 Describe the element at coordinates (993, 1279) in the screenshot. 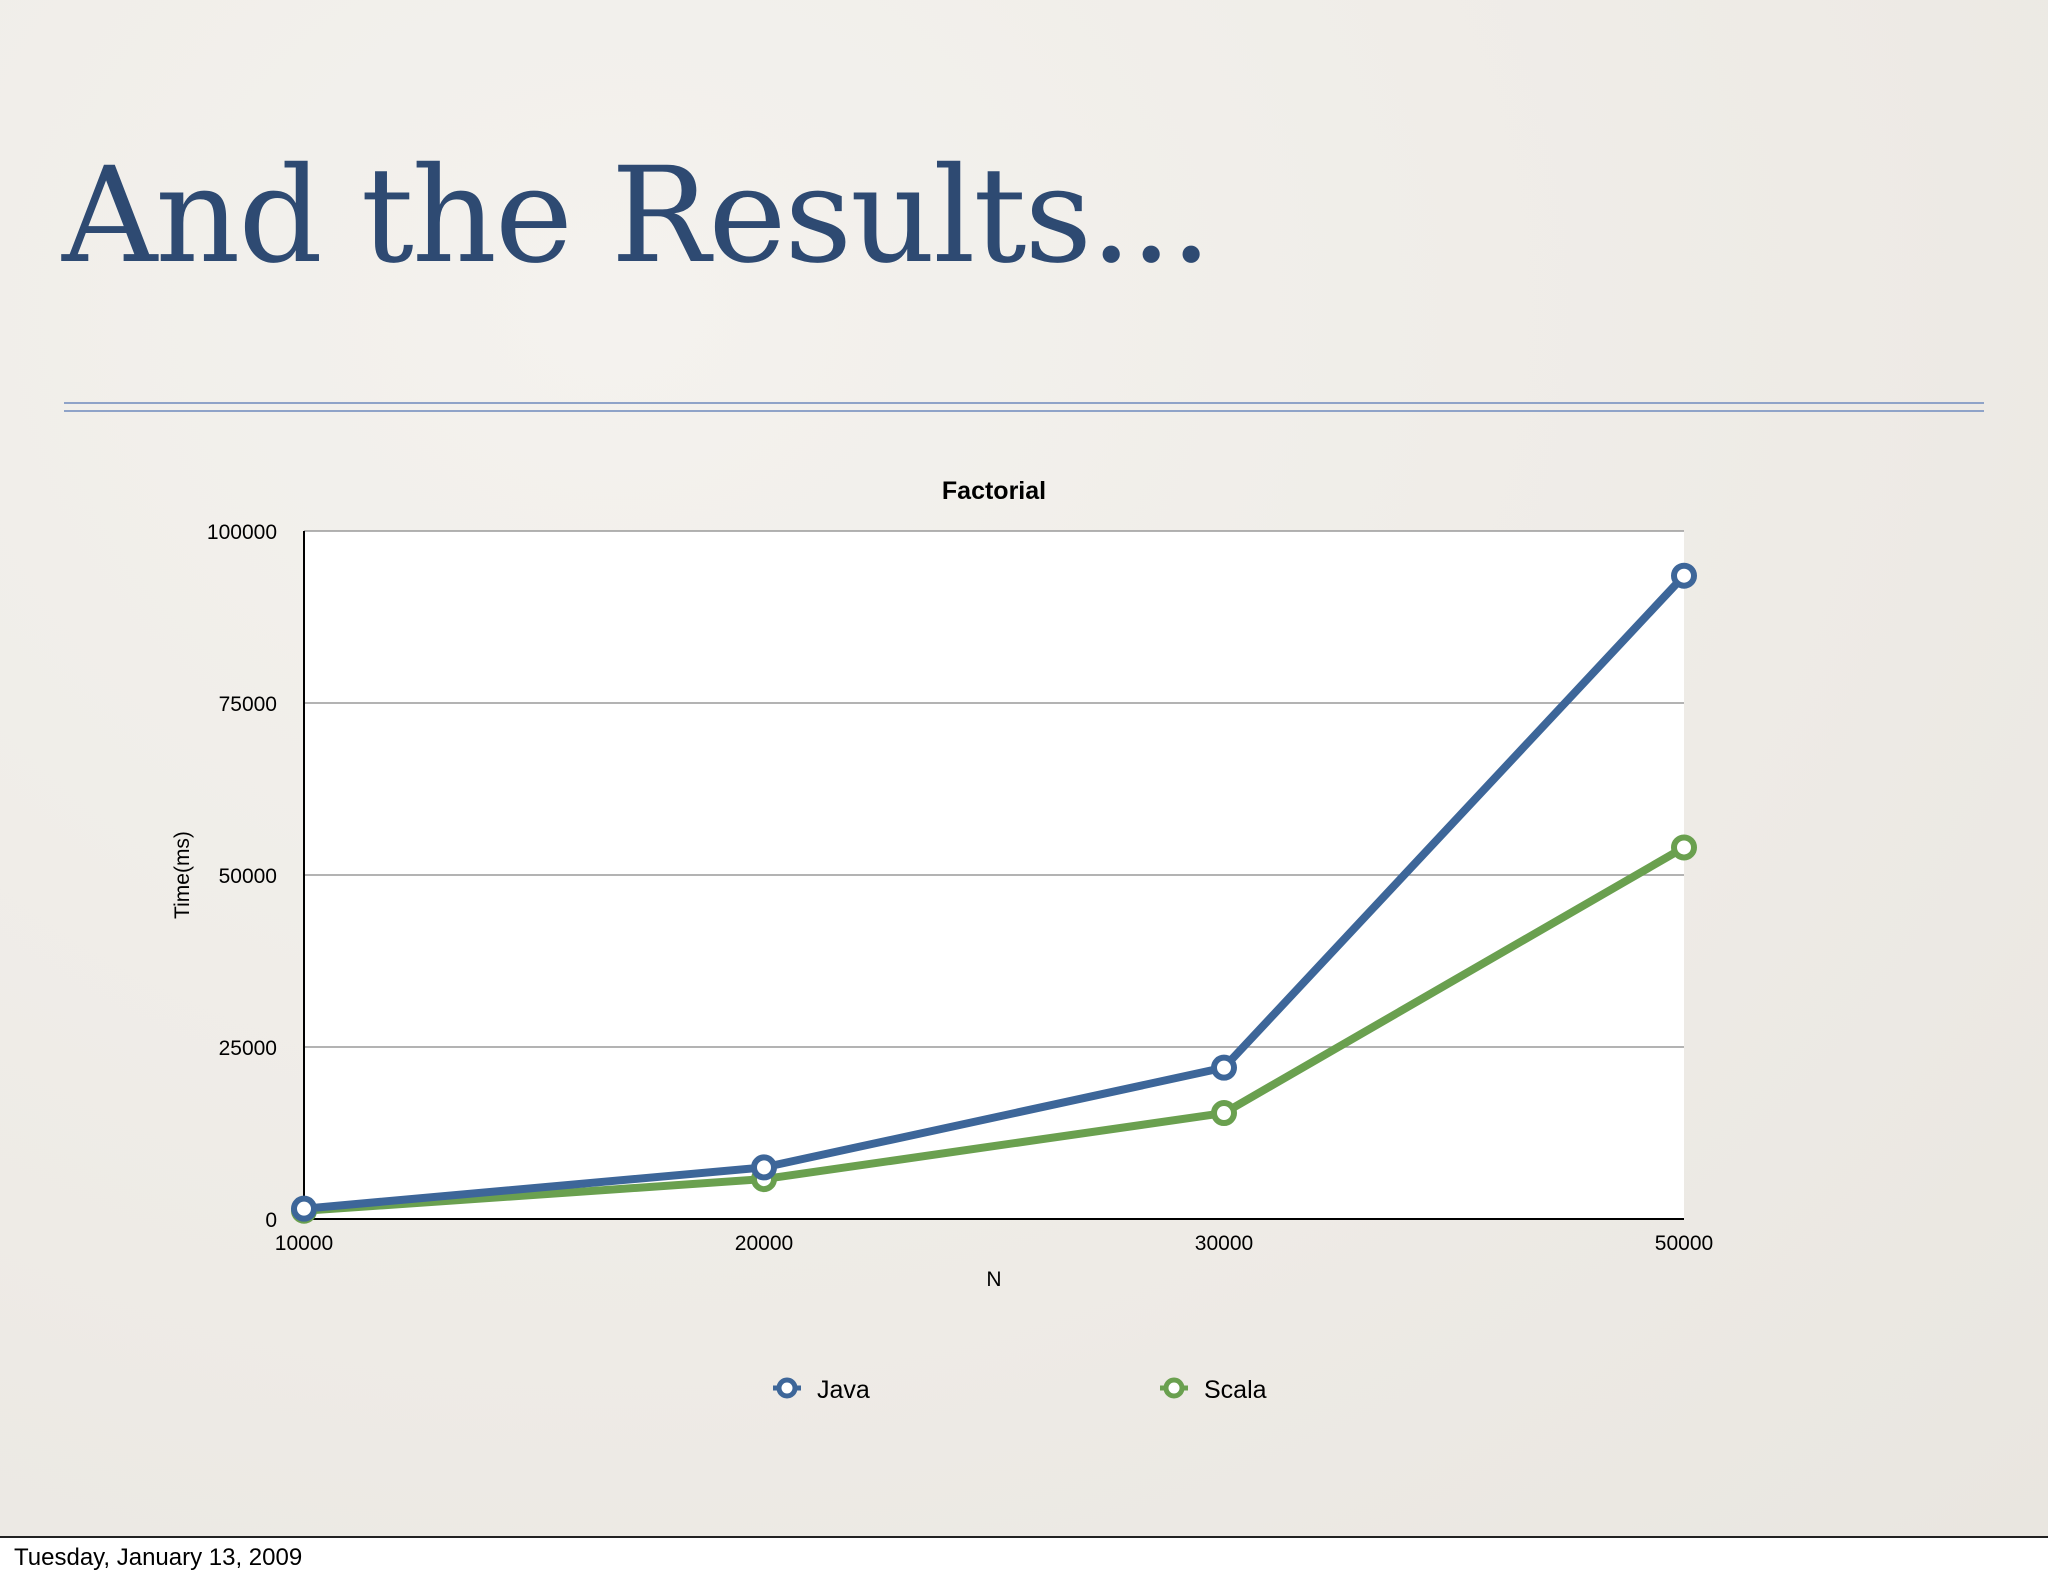

I see `x-axis-label: N` at that location.